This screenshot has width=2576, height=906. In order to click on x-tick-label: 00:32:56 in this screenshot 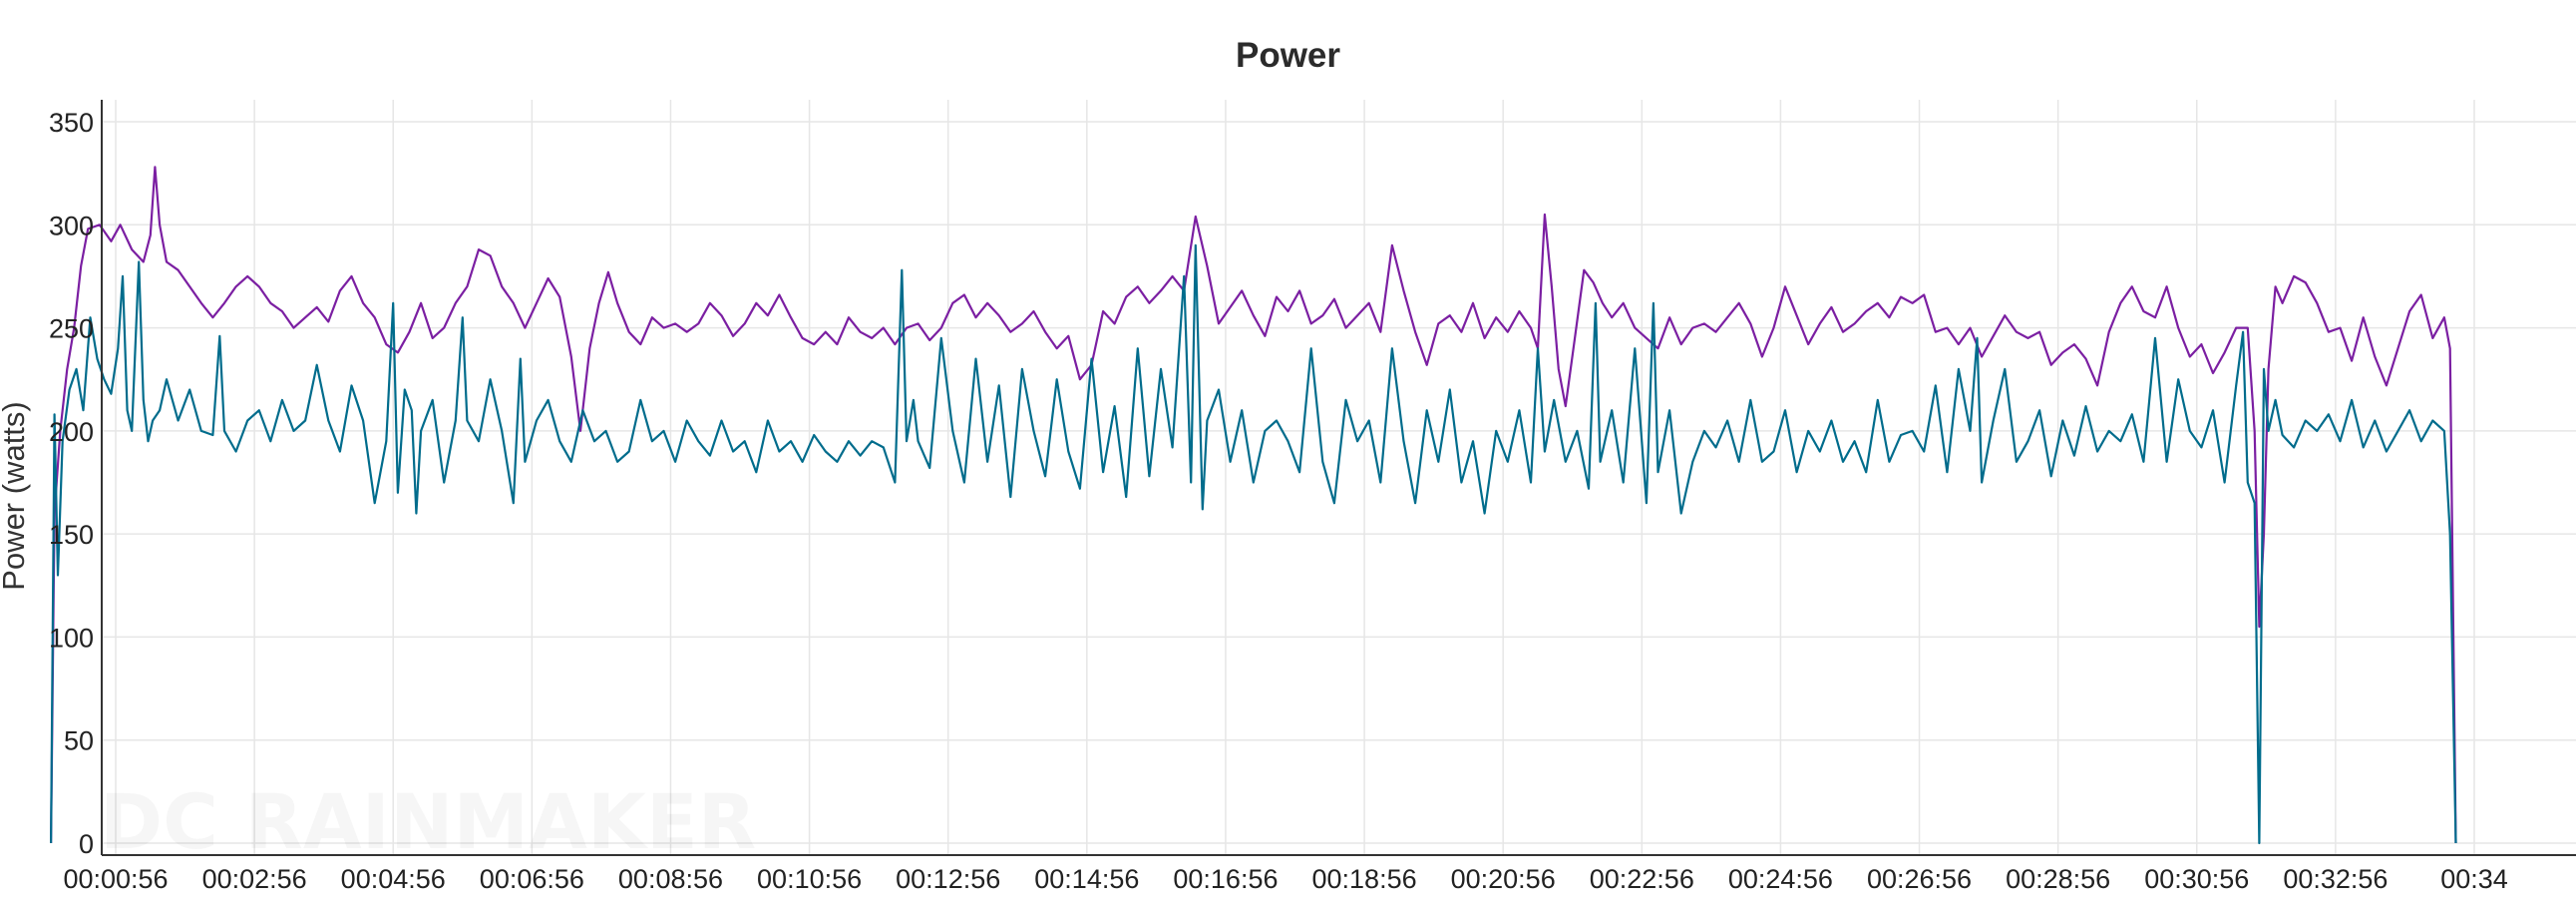, I will do `click(2335, 879)`.